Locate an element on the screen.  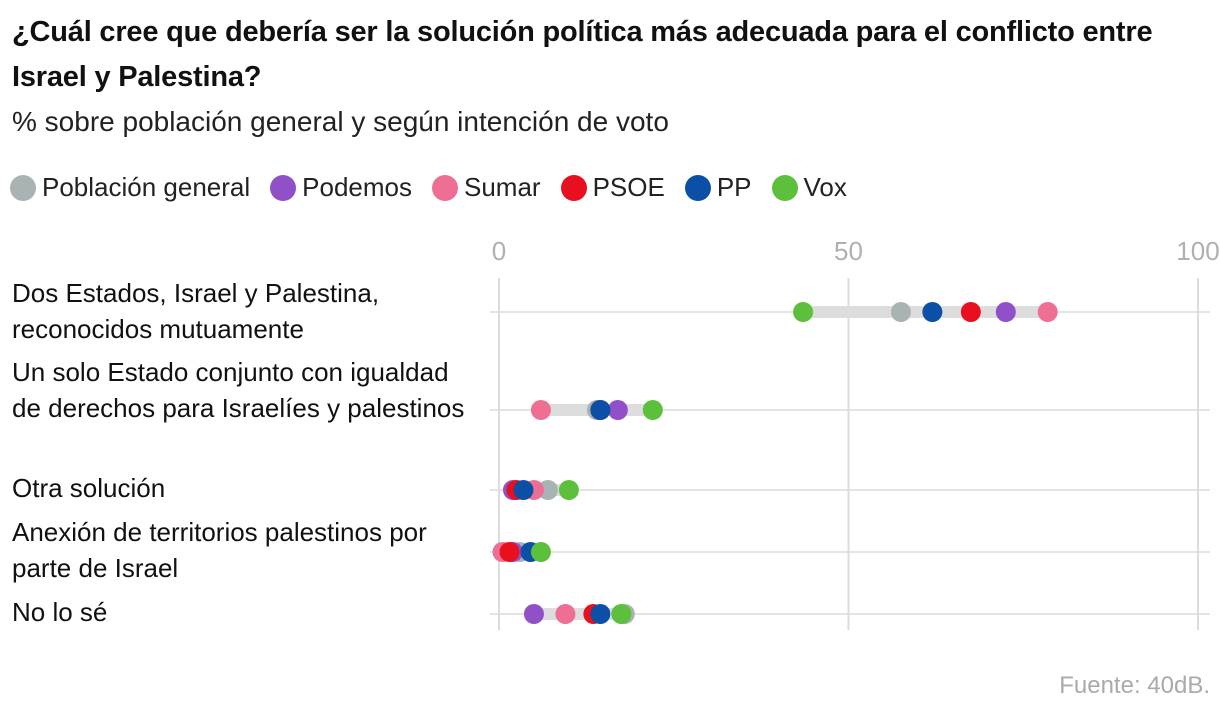
x-tick-label: 100 is located at coordinates (1197, 251).